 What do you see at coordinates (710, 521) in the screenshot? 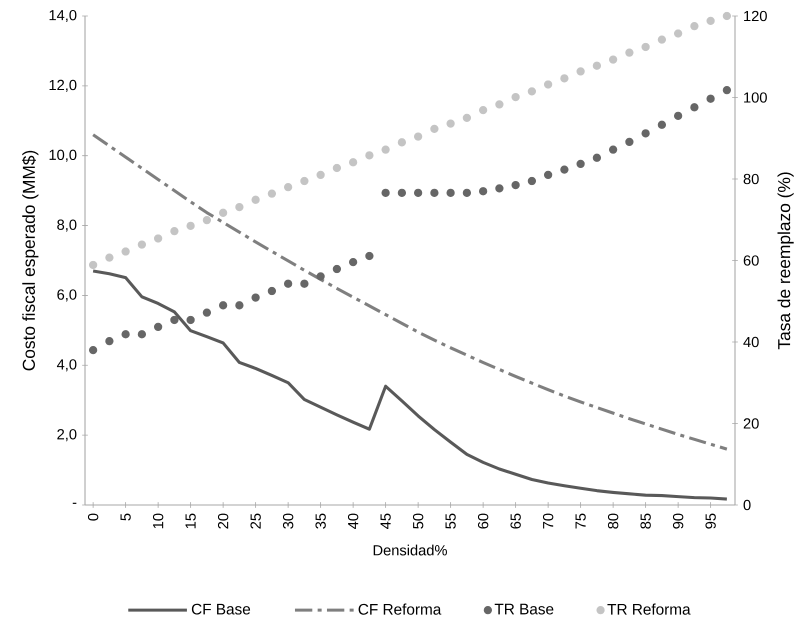
I see `x-tick-label: 95` at bounding box center [710, 521].